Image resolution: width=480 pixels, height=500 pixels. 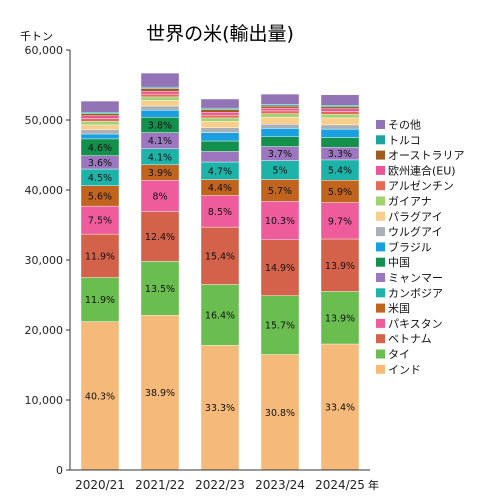 I want to click on segment-value-label: 4.4%, so click(x=220, y=188).